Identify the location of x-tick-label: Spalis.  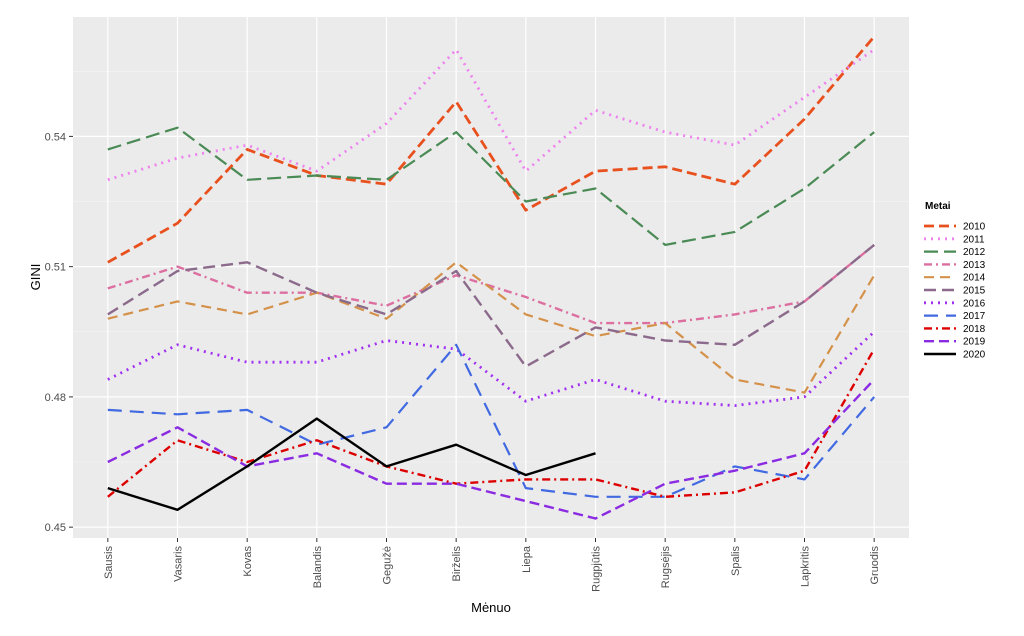
(736, 561).